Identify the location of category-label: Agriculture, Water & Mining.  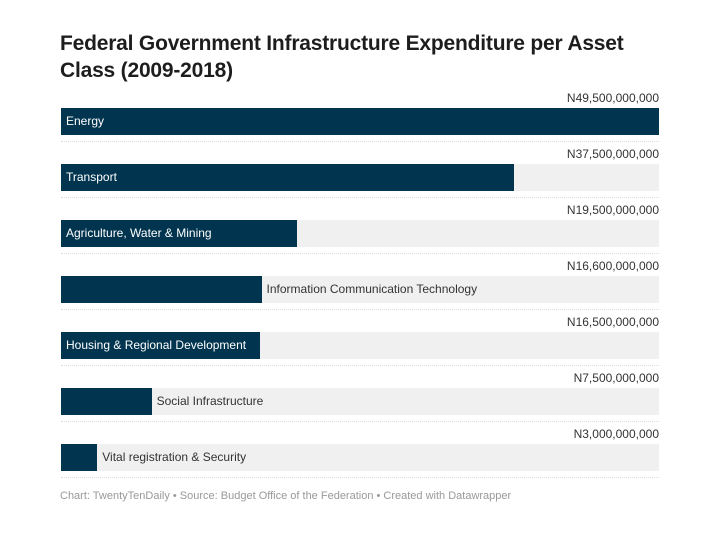
(139, 233).